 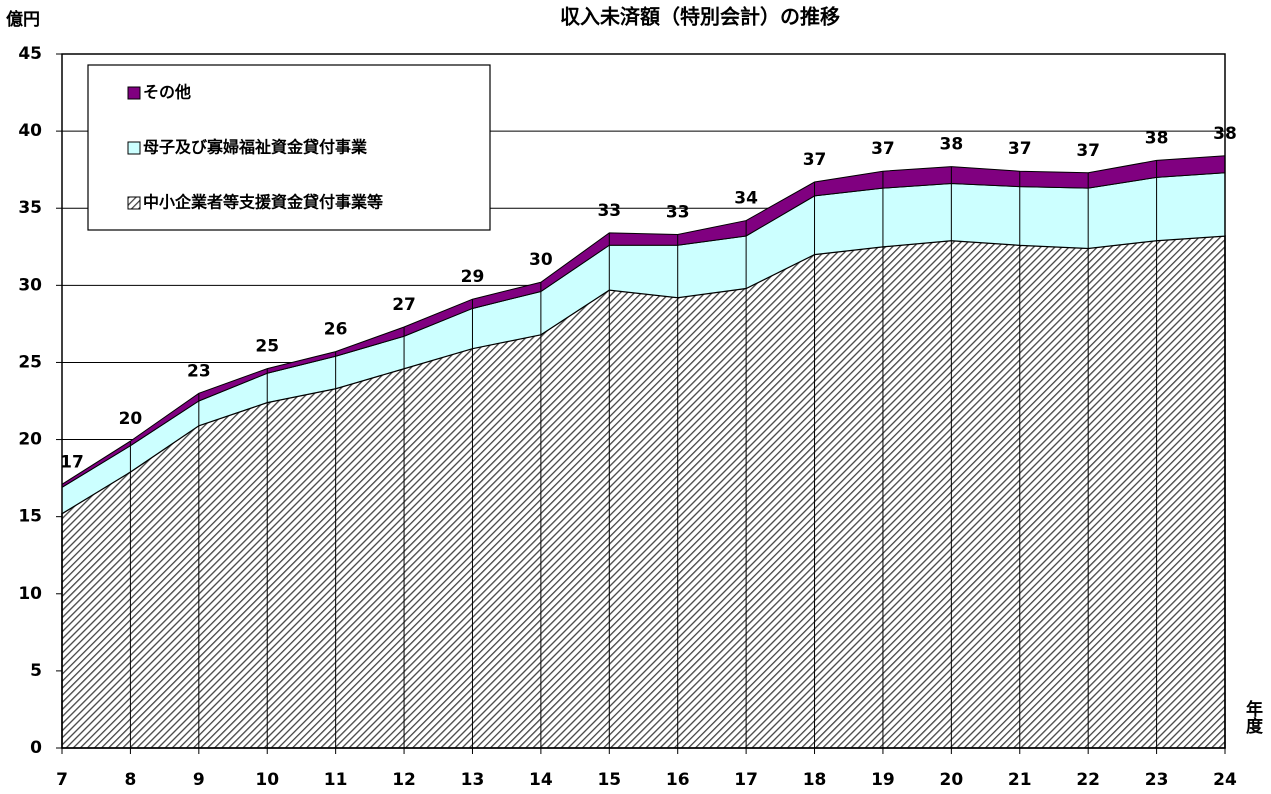 I want to click on legend-box, so click(x=289, y=147).